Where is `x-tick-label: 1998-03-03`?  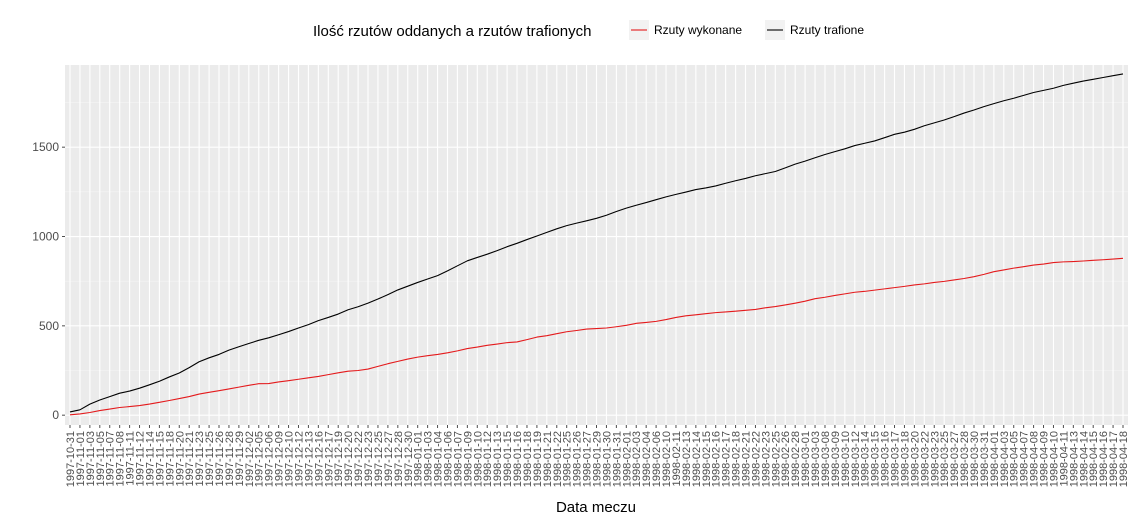 x-tick-label: 1998-03-03 is located at coordinates (816, 459).